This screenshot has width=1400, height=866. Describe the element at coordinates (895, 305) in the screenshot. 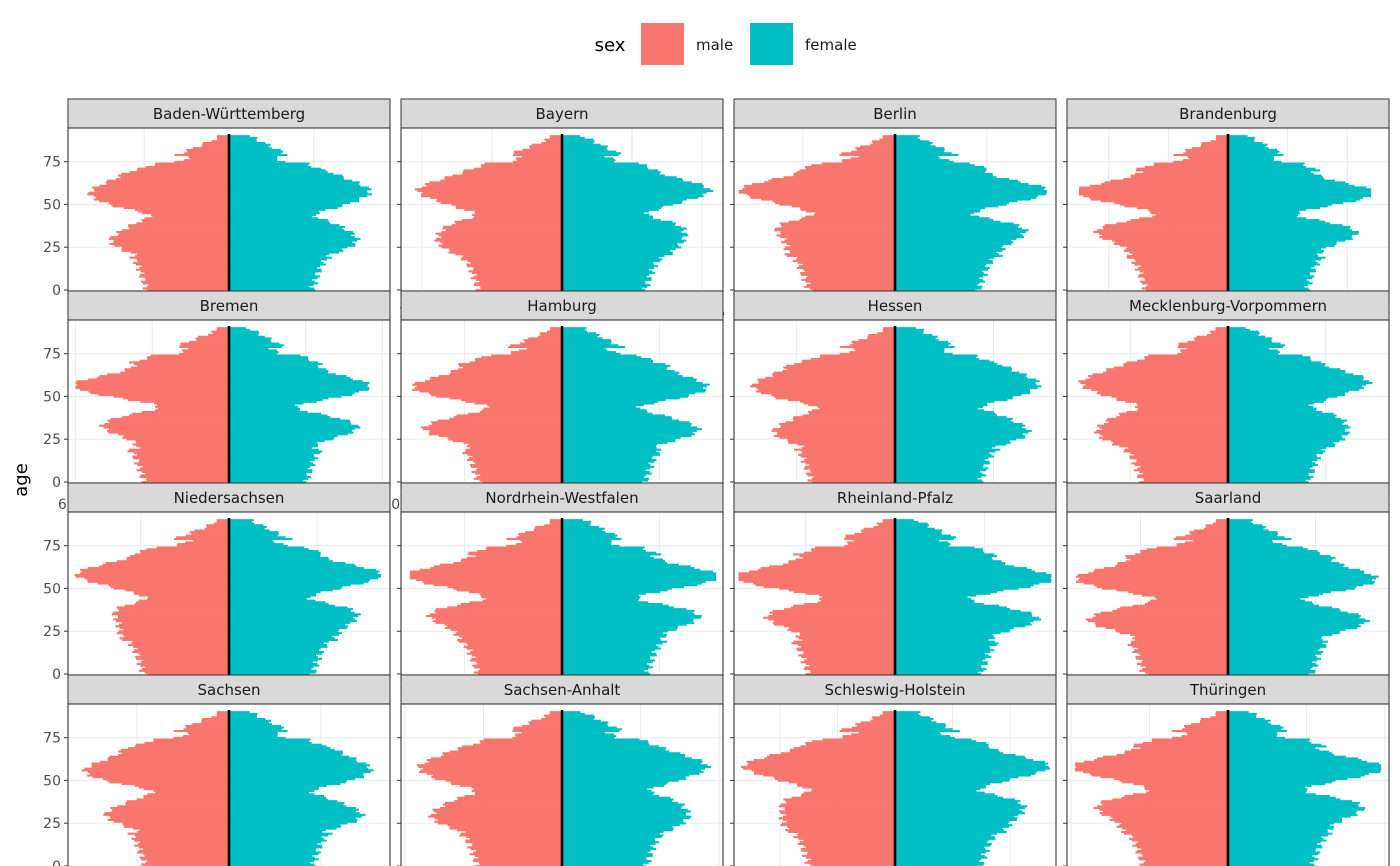

I see `facet-strip` at that location.